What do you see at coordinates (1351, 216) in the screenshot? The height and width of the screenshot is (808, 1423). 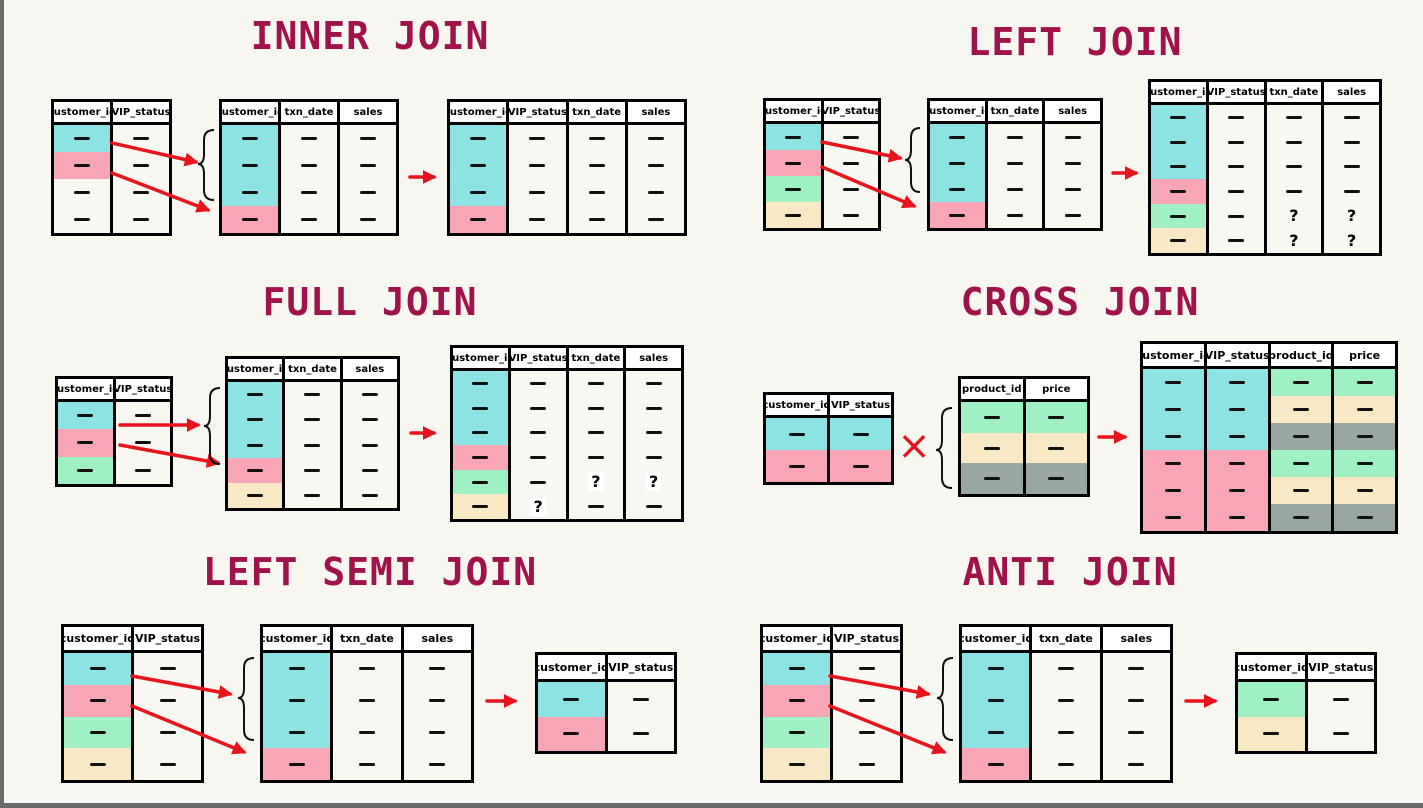 I see `unknown-value: ?` at bounding box center [1351, 216].